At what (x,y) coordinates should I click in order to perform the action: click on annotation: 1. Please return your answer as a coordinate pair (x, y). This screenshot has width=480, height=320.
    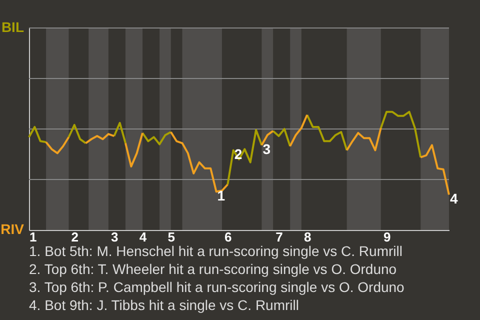
    Looking at the image, I should click on (221, 196).